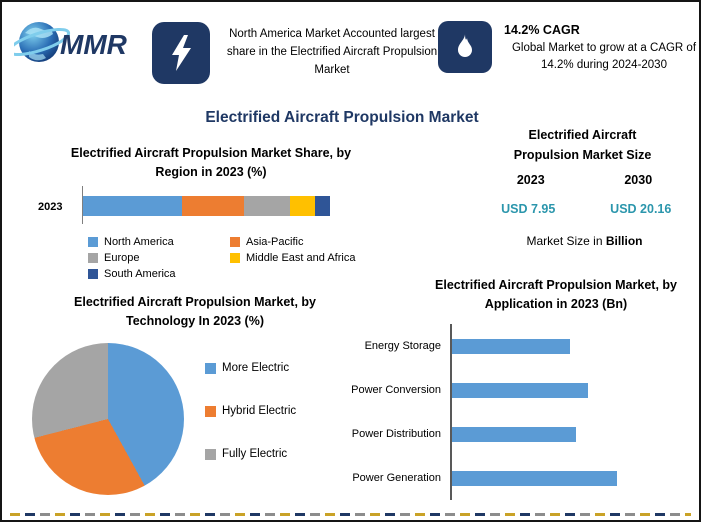  I want to click on region-legend-item: Asia-Pacific, so click(292, 242).